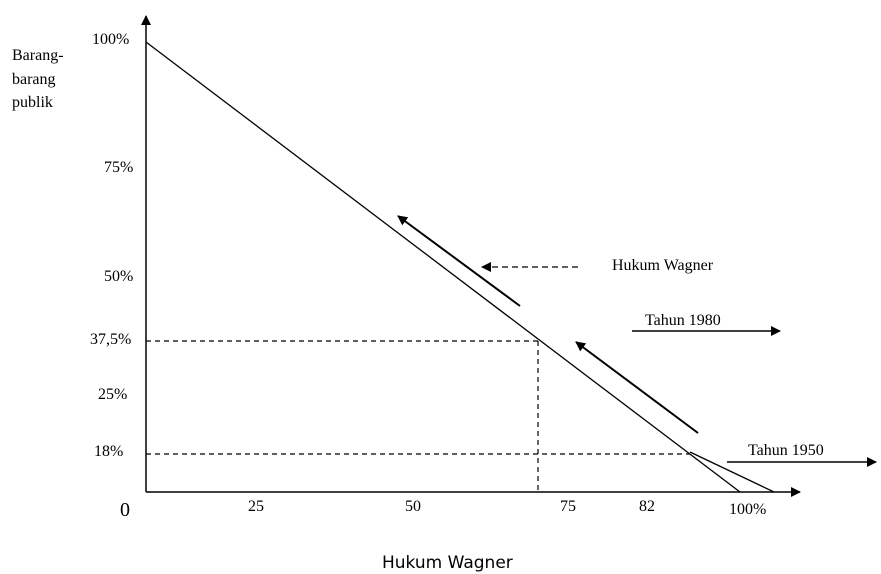 Image resolution: width=881 pixels, height=574 pixels. I want to click on annotation-1950: Tahun 1950, so click(786, 450).